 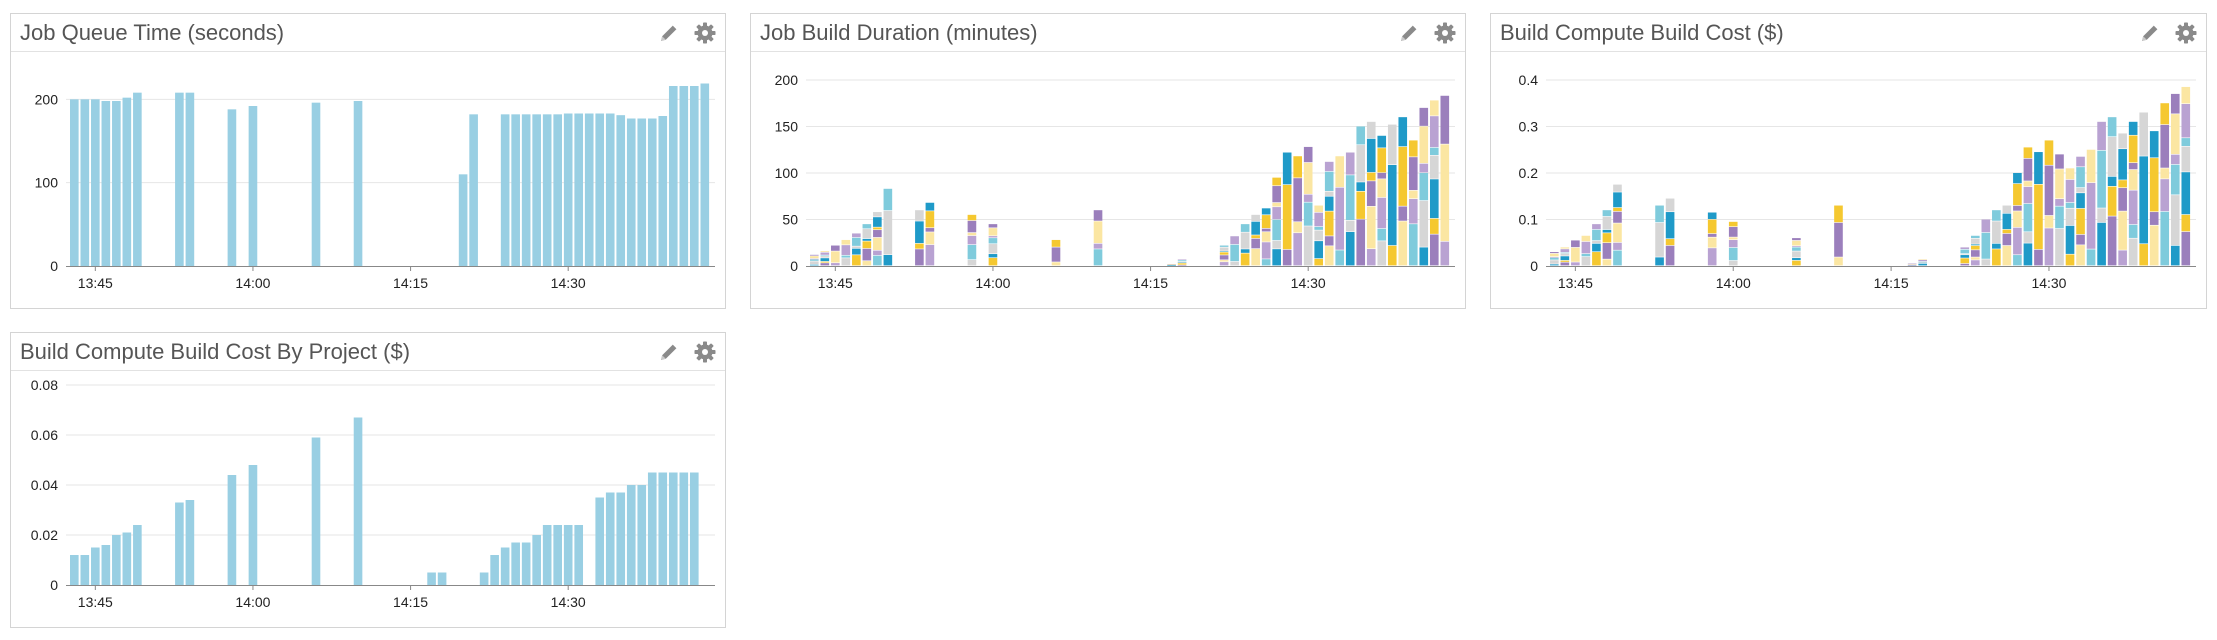 What do you see at coordinates (252, 283) in the screenshot?
I see `x-tick-label: 14:00` at bounding box center [252, 283].